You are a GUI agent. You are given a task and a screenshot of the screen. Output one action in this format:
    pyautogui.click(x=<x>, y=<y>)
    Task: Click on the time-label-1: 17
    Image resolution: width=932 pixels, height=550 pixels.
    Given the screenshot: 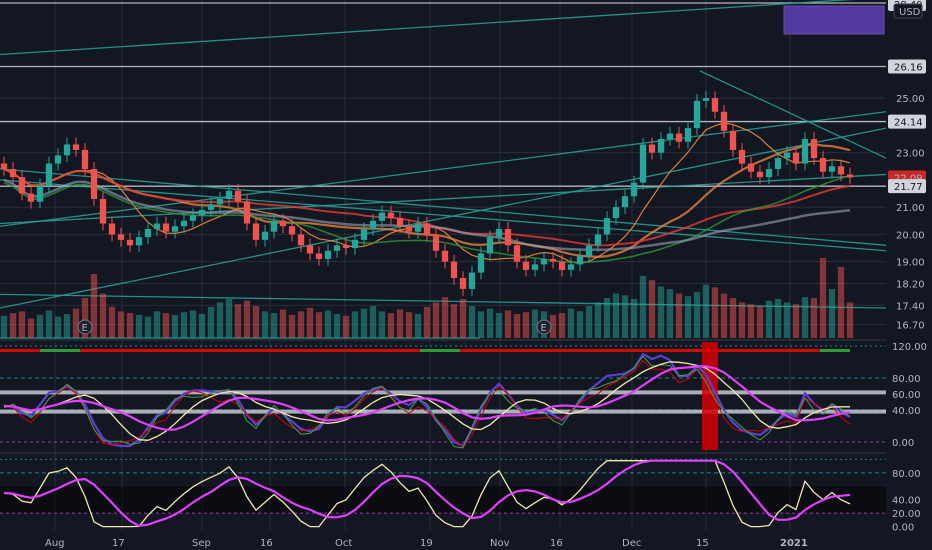 What is the action you would take?
    pyautogui.click(x=118, y=543)
    